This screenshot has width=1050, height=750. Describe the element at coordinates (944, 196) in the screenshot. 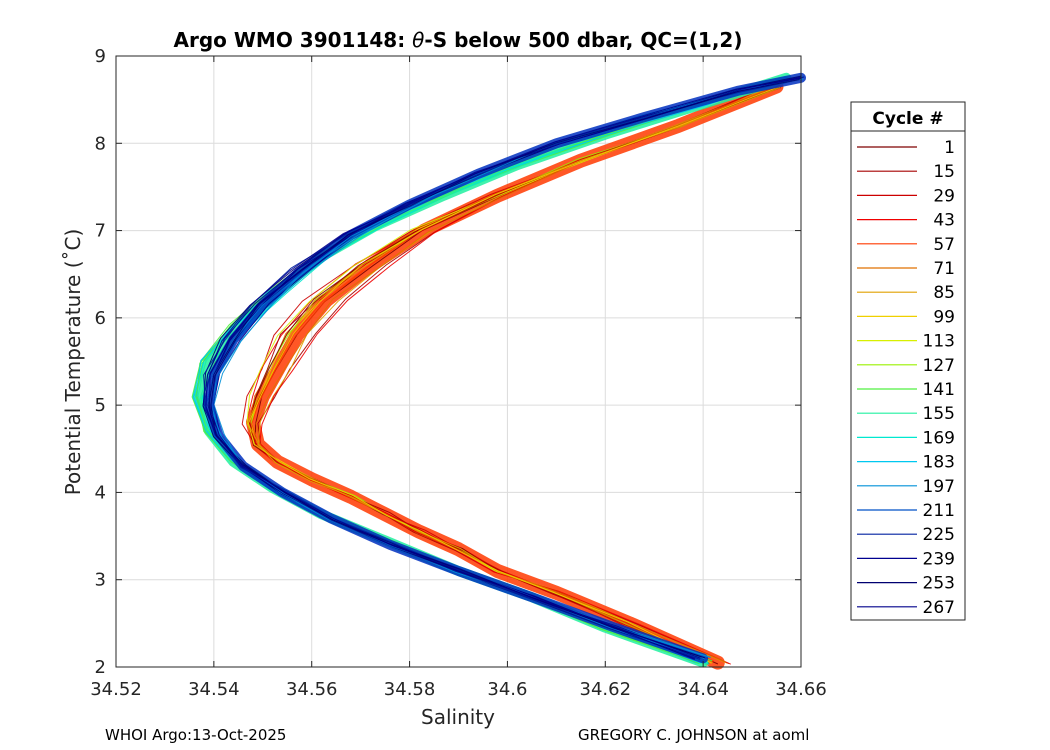

I see `legend-label: 29` at that location.